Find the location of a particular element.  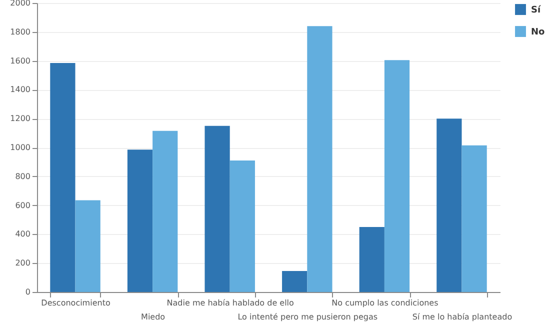

y-tick-label: 200 is located at coordinates (22, 263).